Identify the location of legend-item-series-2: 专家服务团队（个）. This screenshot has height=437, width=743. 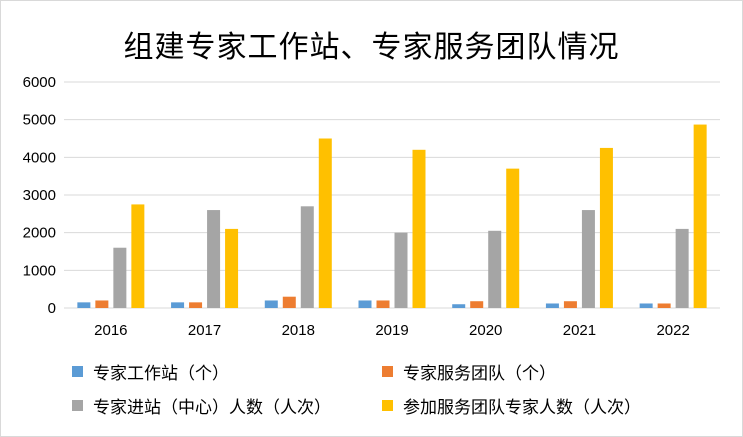
(469, 371).